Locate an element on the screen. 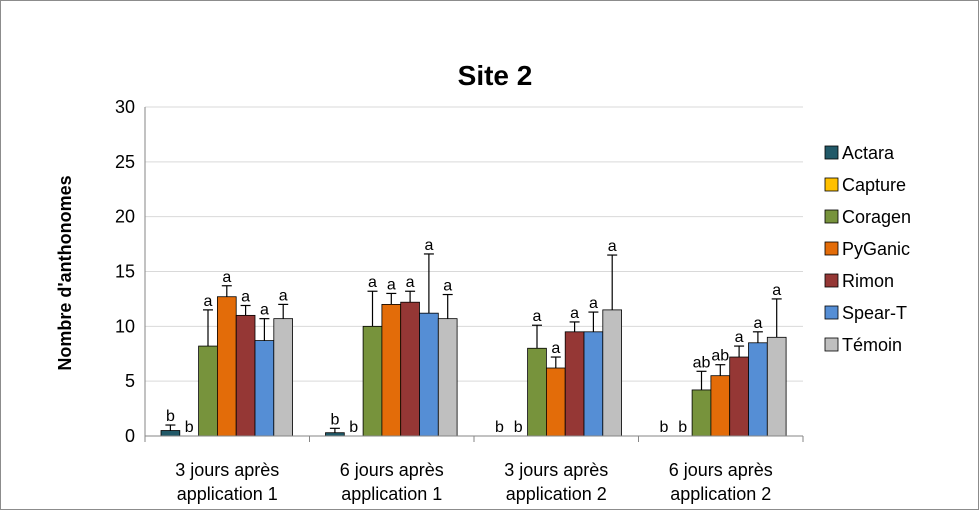  legend-label: Capture is located at coordinates (874, 185).